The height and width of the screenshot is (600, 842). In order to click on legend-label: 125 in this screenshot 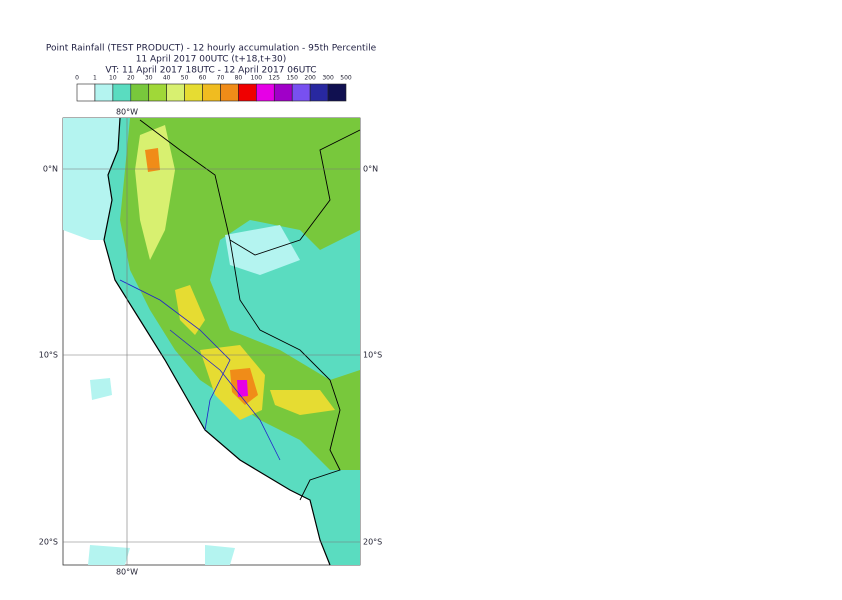, I will do `click(275, 78)`.